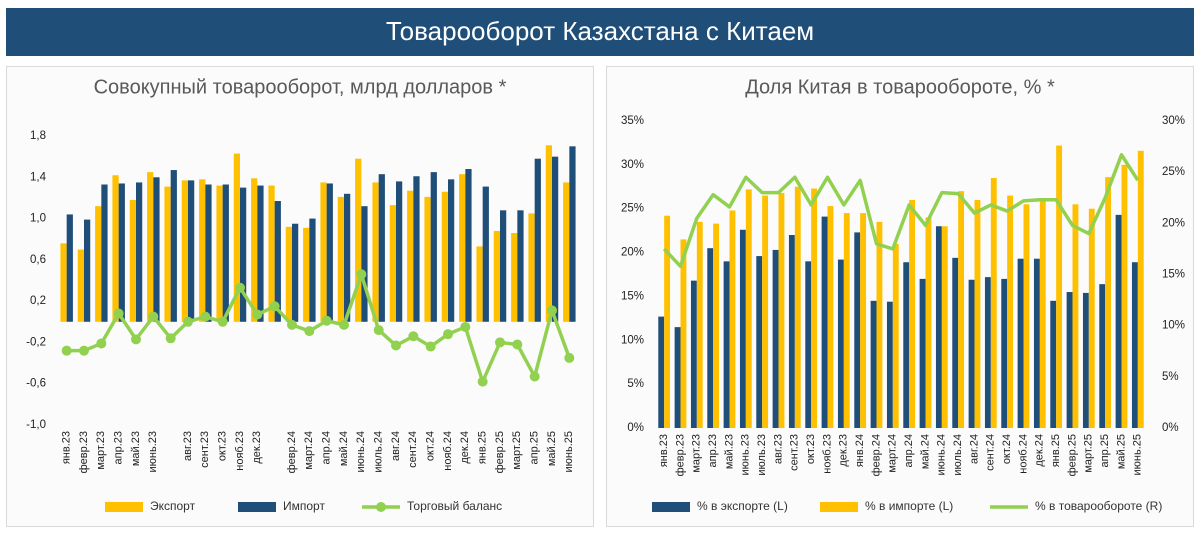 The height and width of the screenshot is (534, 1200). What do you see at coordinates (762, 455) in the screenshot?
I see `x-tick-label: июль.23` at bounding box center [762, 455].